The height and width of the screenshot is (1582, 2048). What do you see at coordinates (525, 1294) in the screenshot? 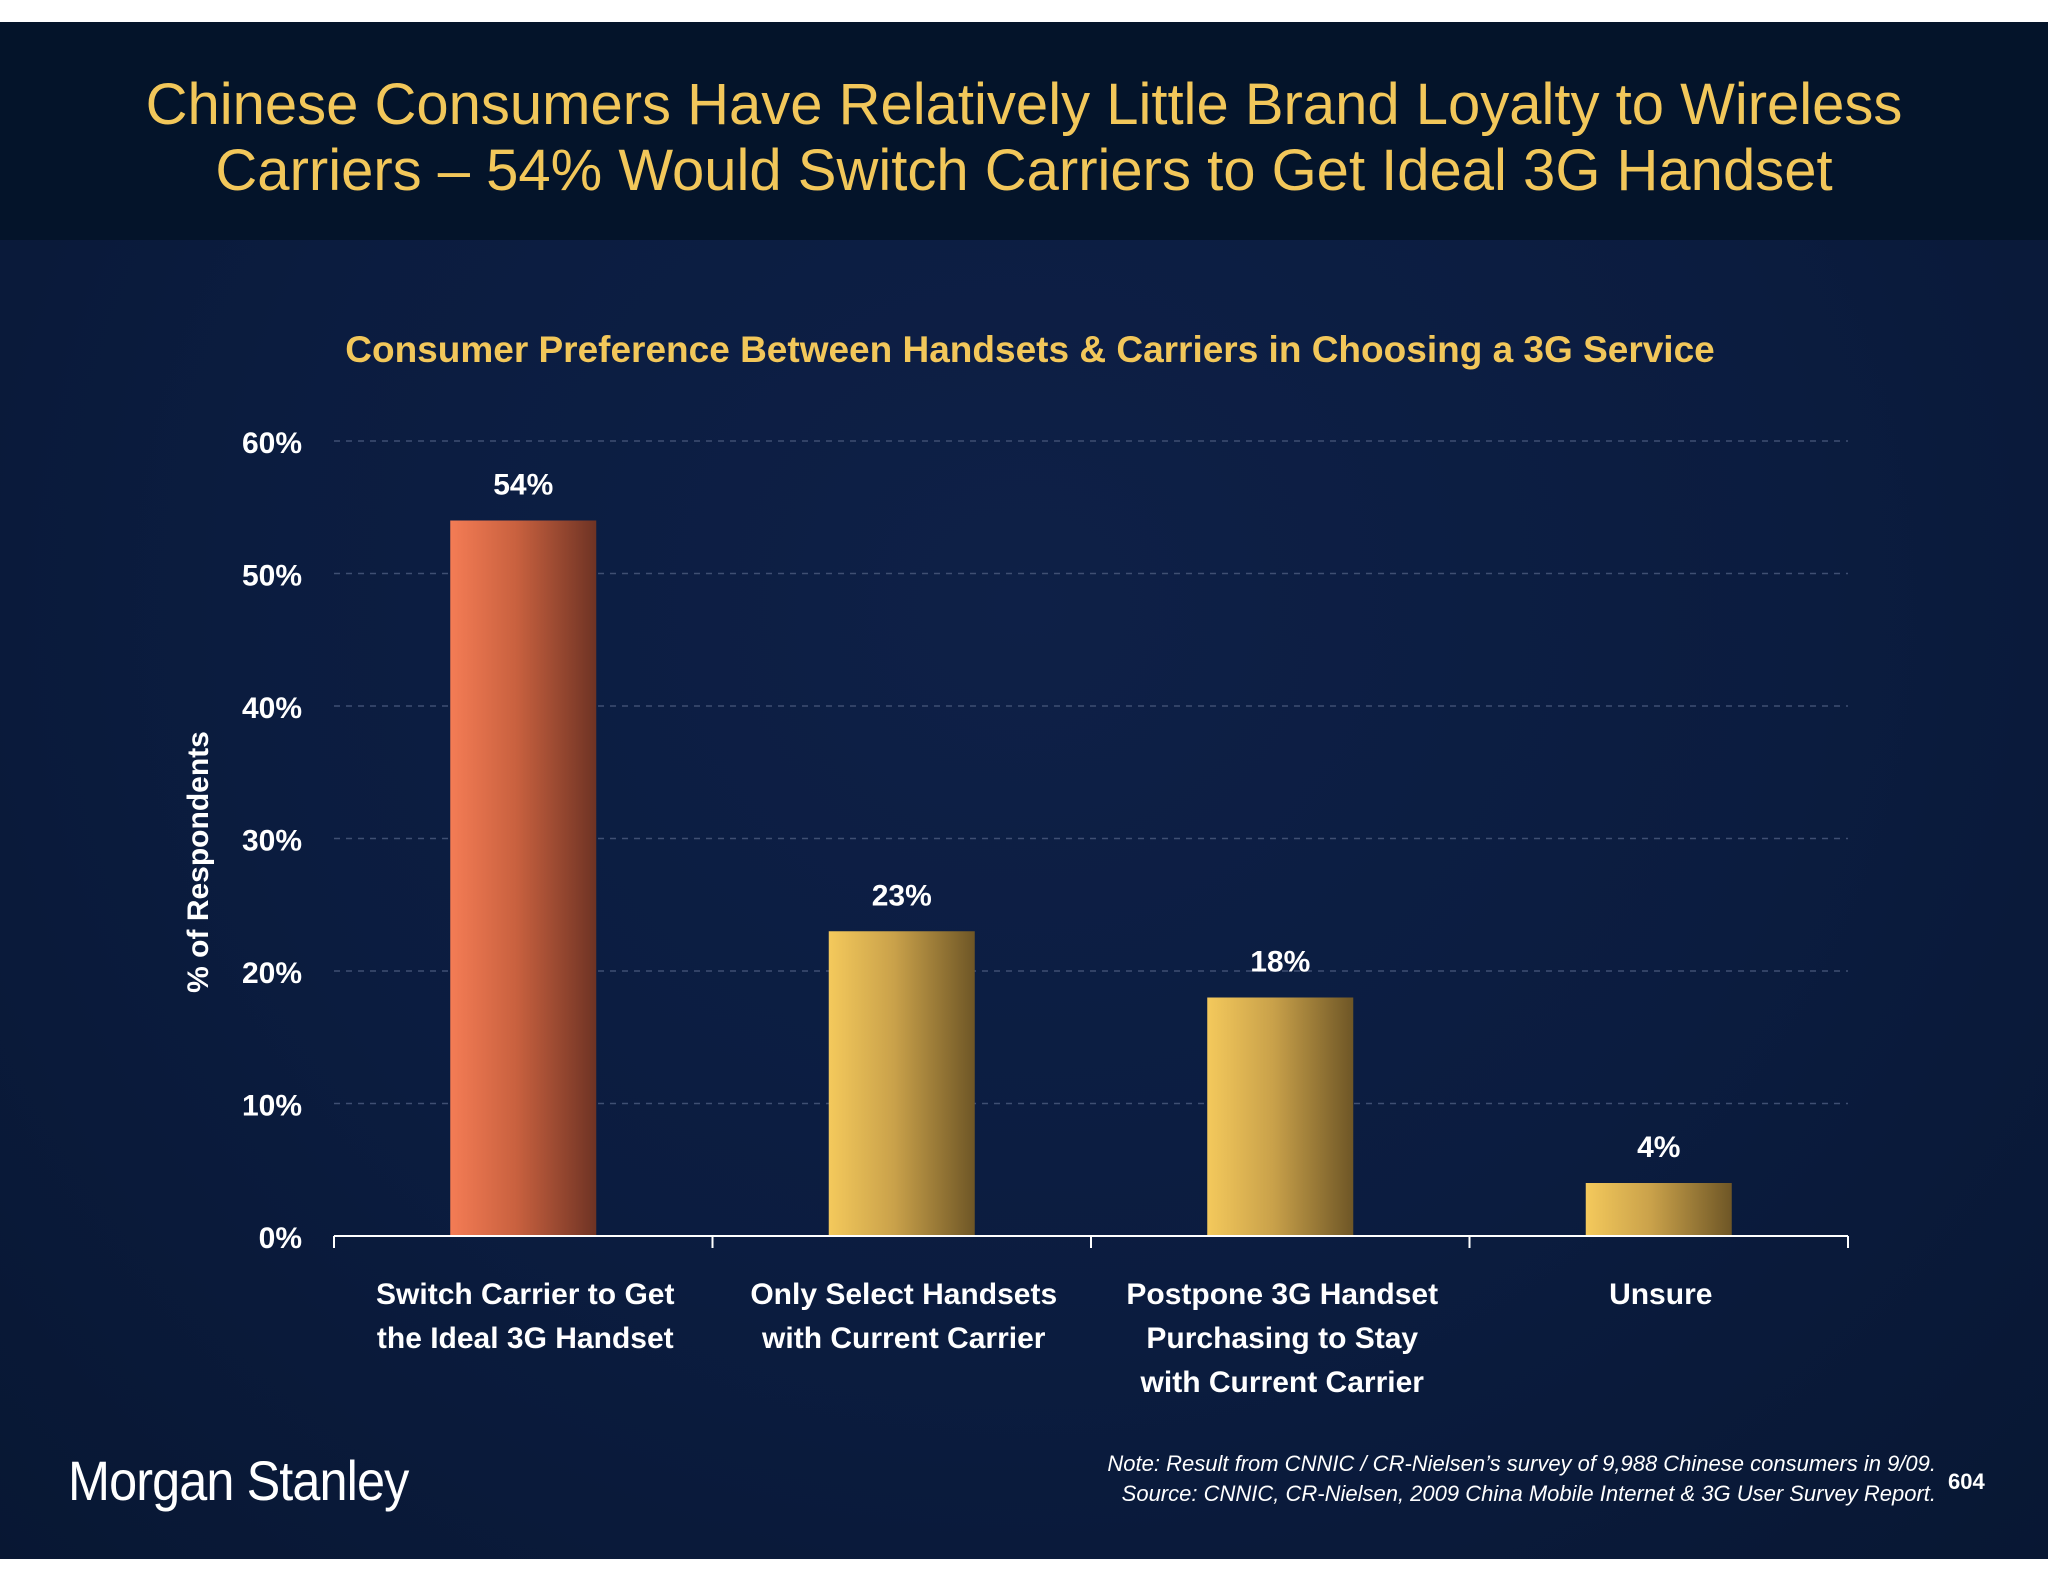
I see `x-category-label-line: Switch Carrier to Get` at bounding box center [525, 1294].